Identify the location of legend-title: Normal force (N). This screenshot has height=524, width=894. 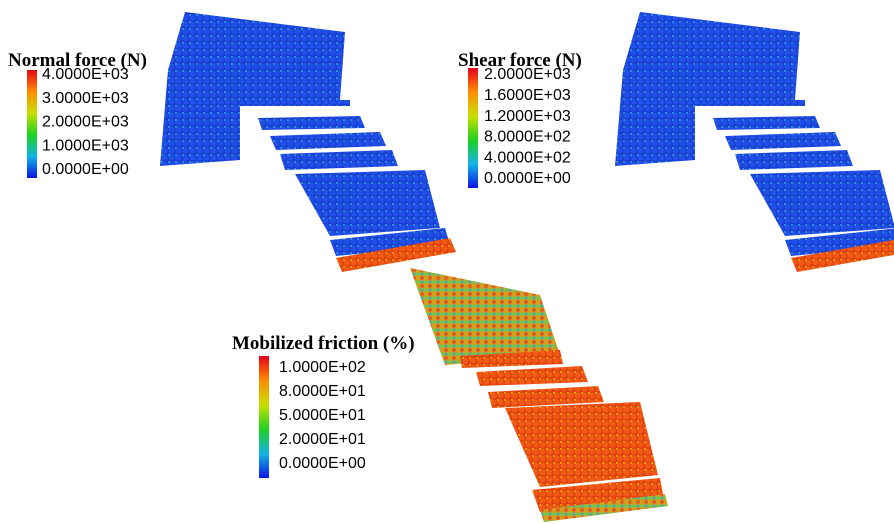
(77, 60).